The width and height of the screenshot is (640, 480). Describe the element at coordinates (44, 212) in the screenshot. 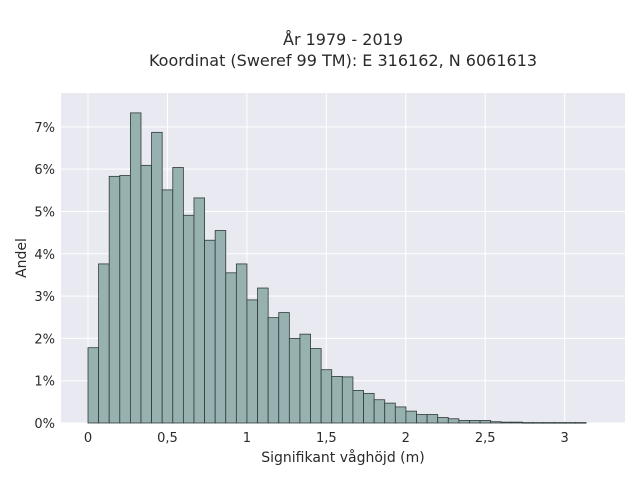

I see `y-tick-label: 5%` at that location.